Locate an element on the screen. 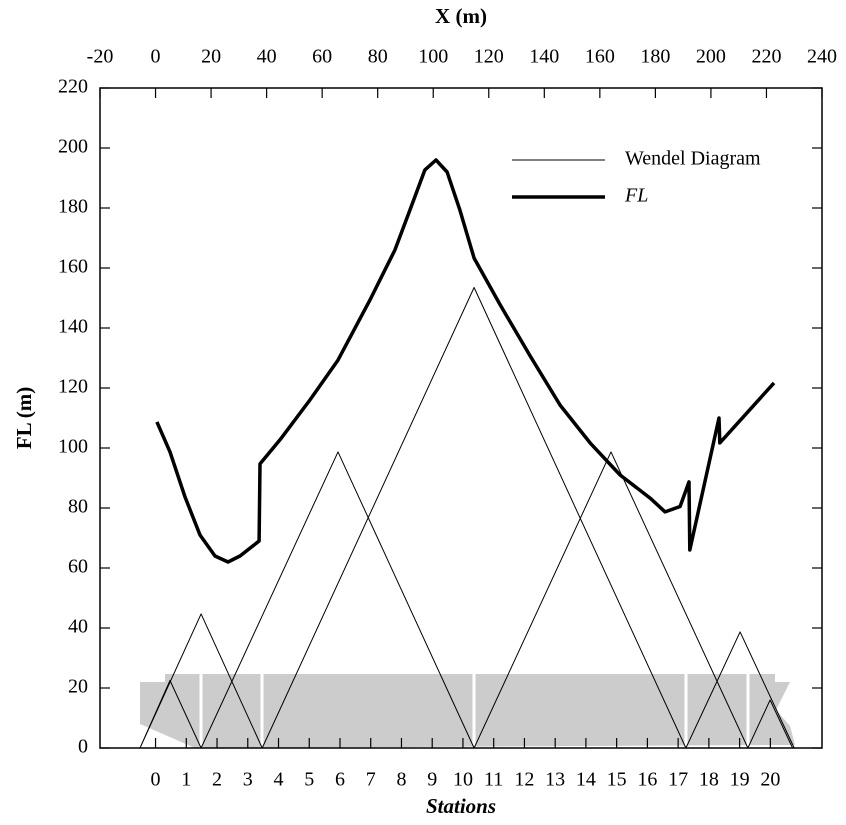  x2-tick-label: 6 is located at coordinates (340, 780).